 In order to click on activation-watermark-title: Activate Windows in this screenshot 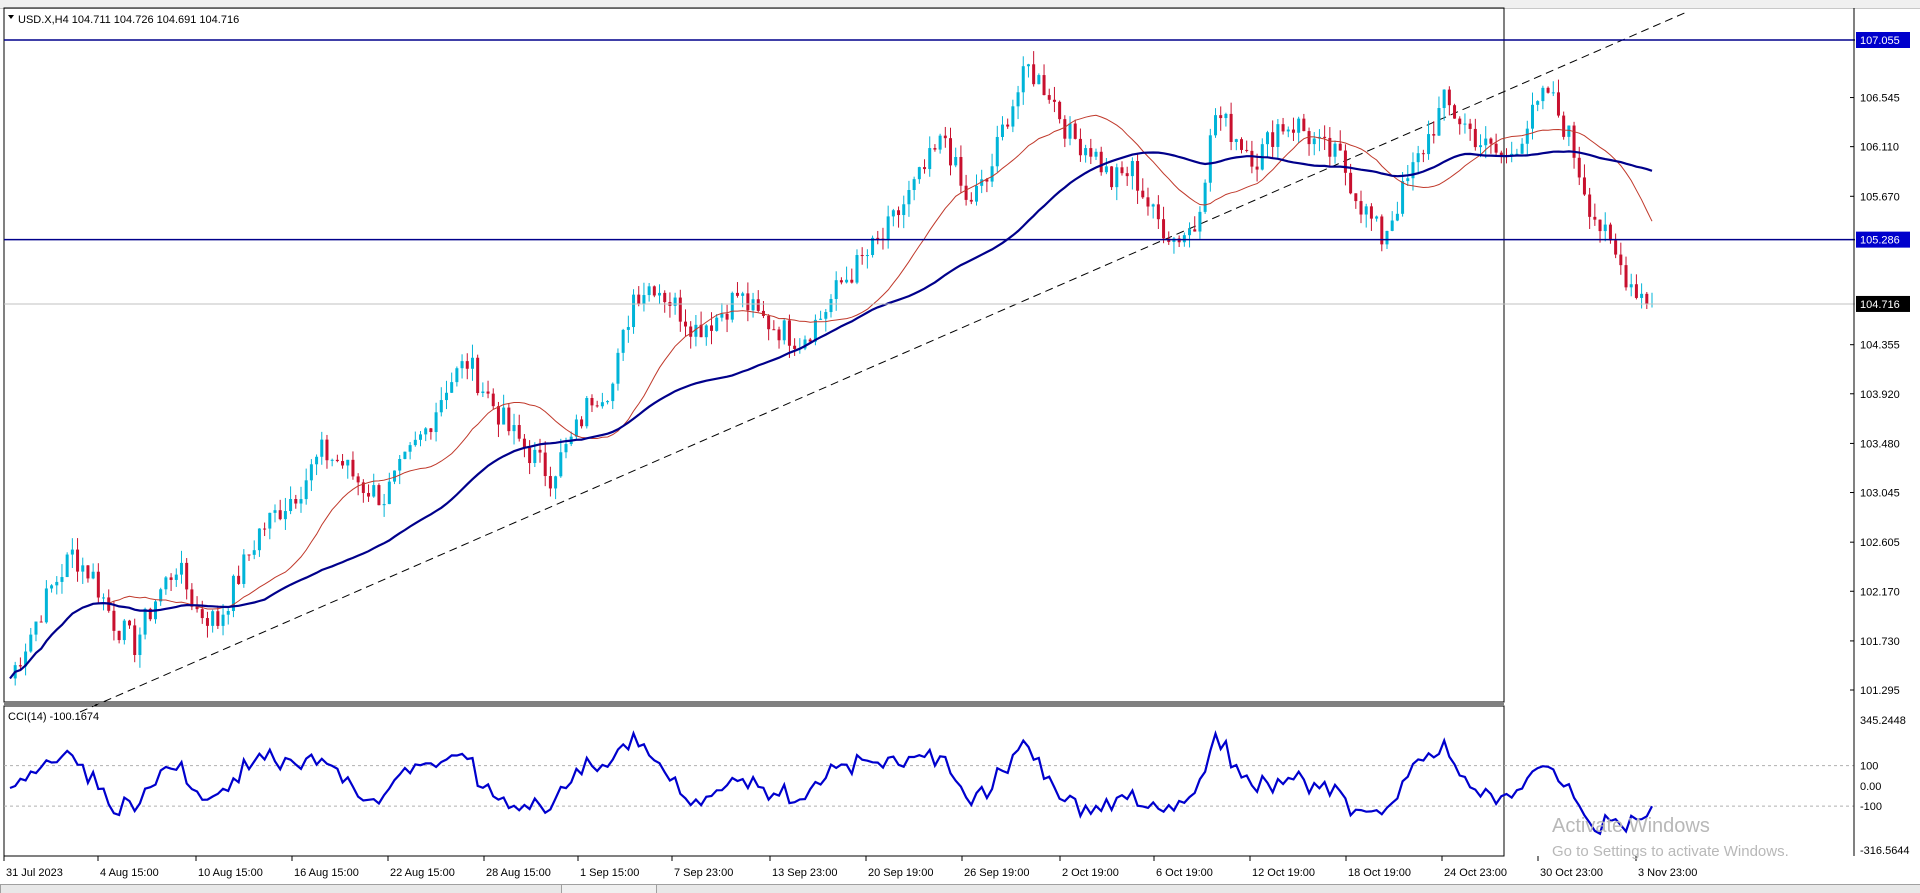, I will do `click(1631, 826)`.